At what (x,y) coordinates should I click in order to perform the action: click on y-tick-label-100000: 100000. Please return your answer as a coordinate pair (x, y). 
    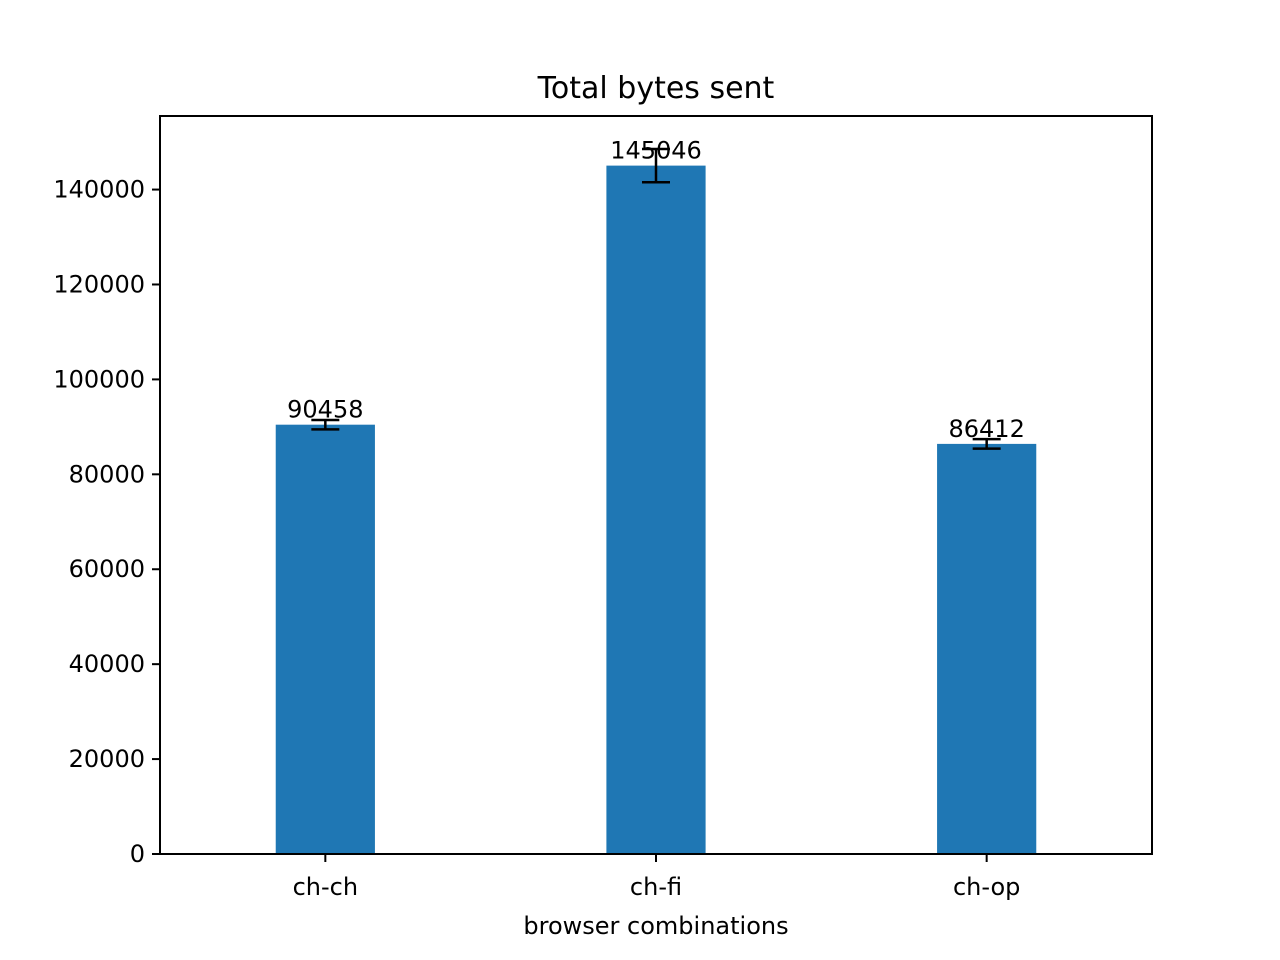
    Looking at the image, I should click on (99, 379).